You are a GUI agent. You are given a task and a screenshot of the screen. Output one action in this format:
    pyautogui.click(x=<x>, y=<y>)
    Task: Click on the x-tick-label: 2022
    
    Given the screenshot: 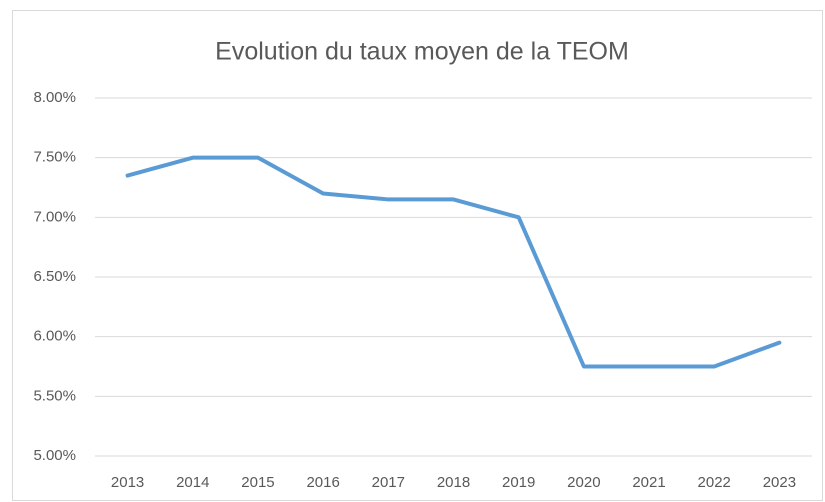 What is the action you would take?
    pyautogui.click(x=714, y=482)
    